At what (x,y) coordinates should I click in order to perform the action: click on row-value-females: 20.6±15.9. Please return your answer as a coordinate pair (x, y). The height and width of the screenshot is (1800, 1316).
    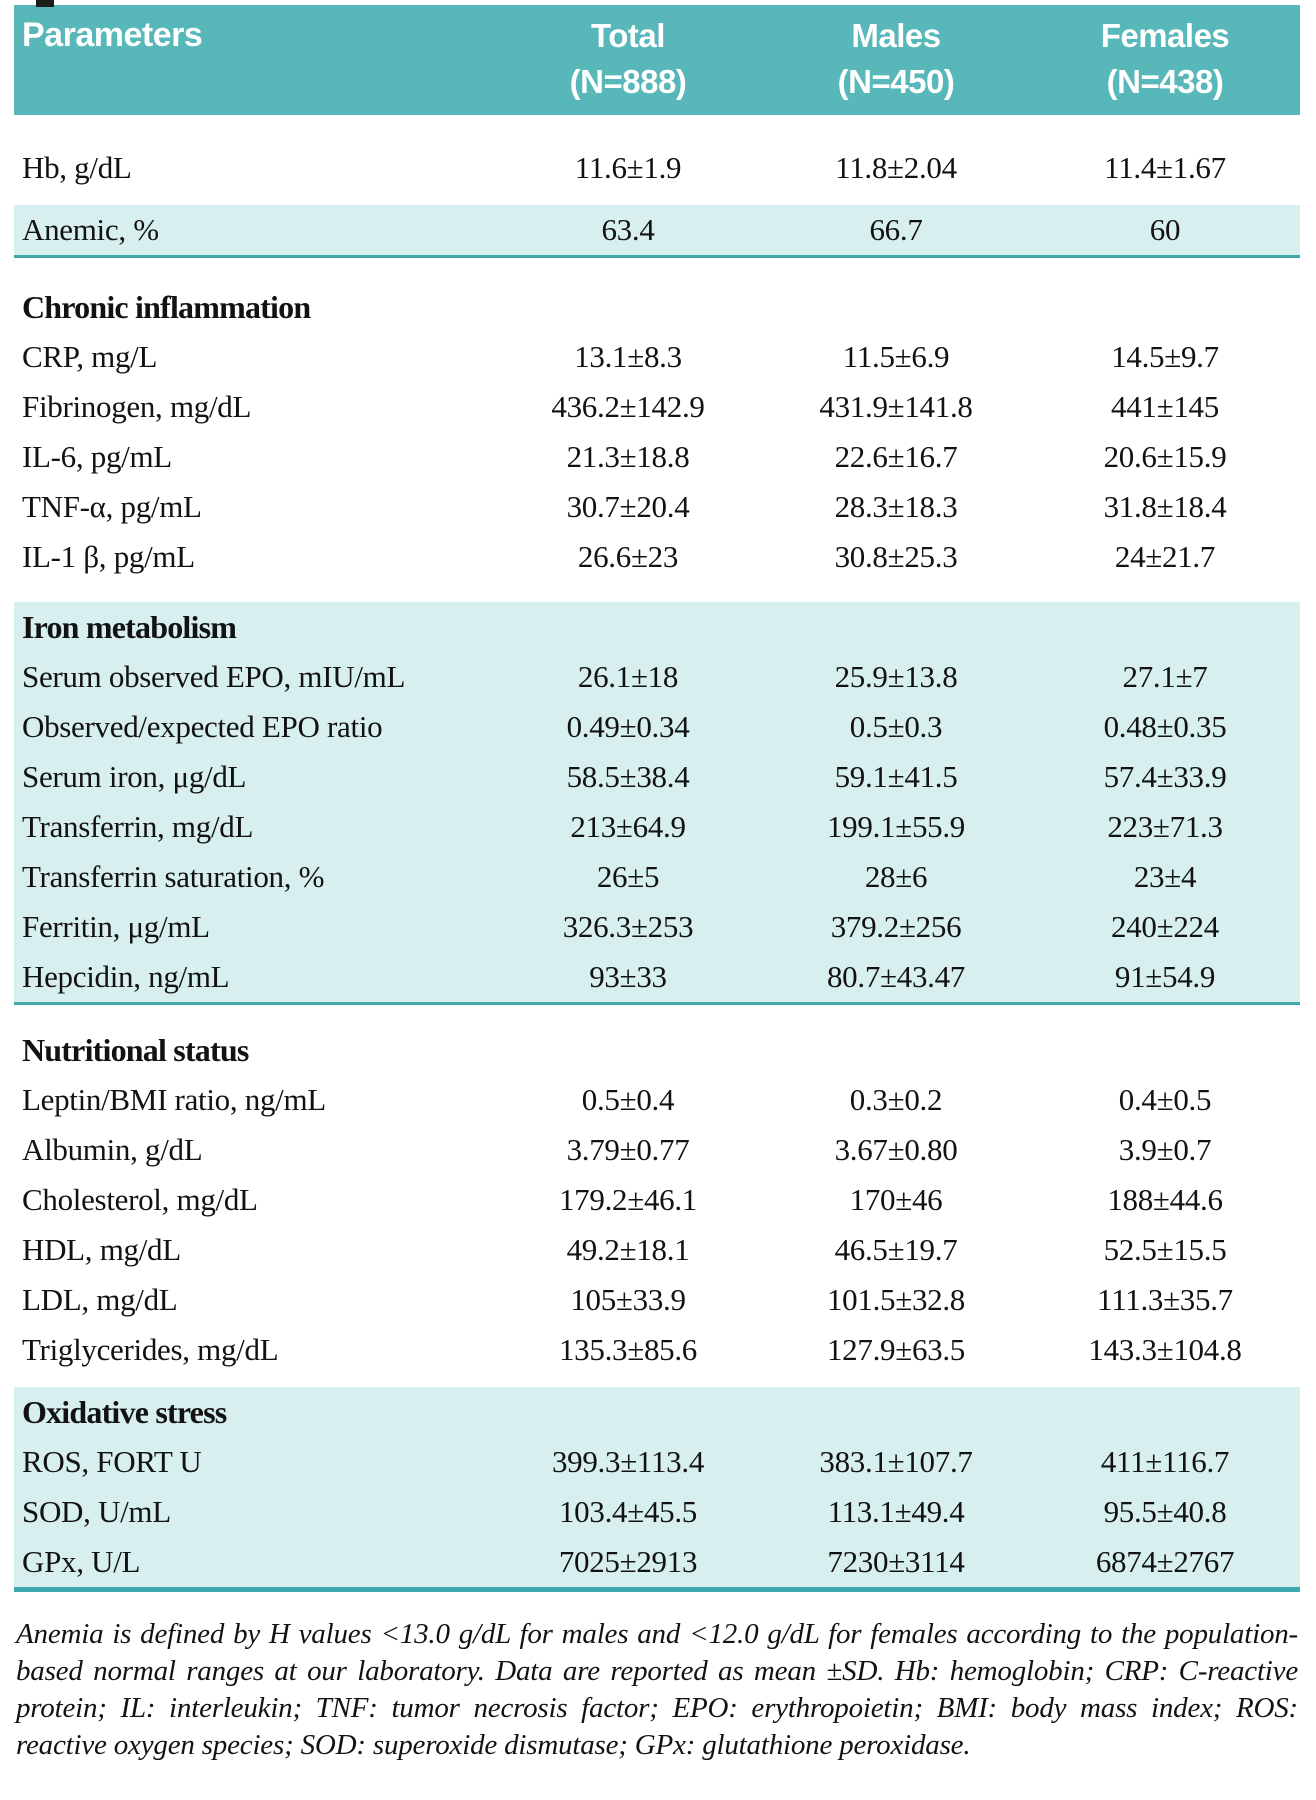
    Looking at the image, I should click on (1165, 456).